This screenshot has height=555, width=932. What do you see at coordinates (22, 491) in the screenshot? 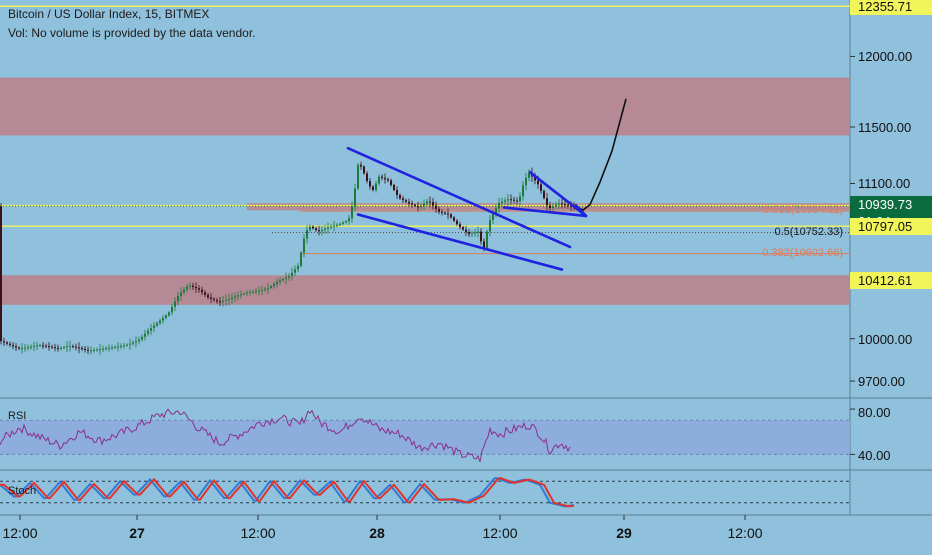
I see `stoch-label: Stoch` at bounding box center [22, 491].